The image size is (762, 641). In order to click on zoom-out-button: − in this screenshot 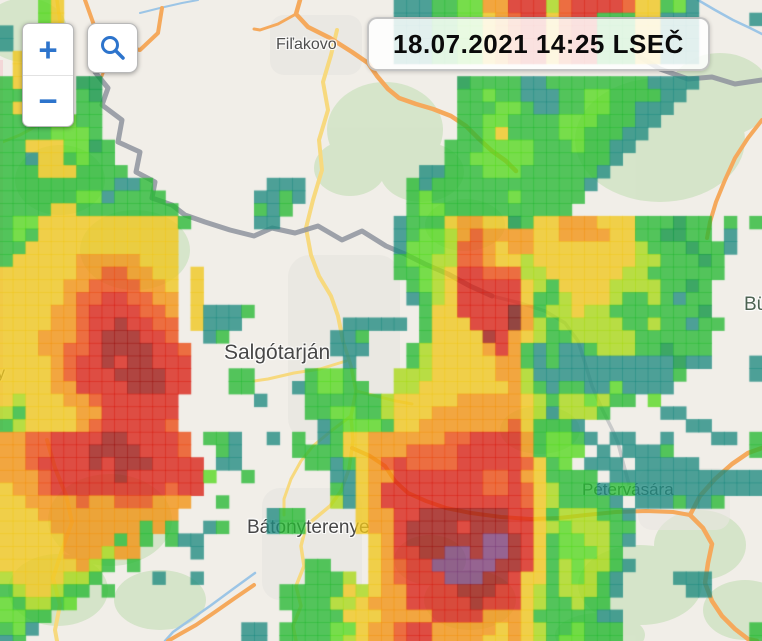, I will do `click(48, 101)`.